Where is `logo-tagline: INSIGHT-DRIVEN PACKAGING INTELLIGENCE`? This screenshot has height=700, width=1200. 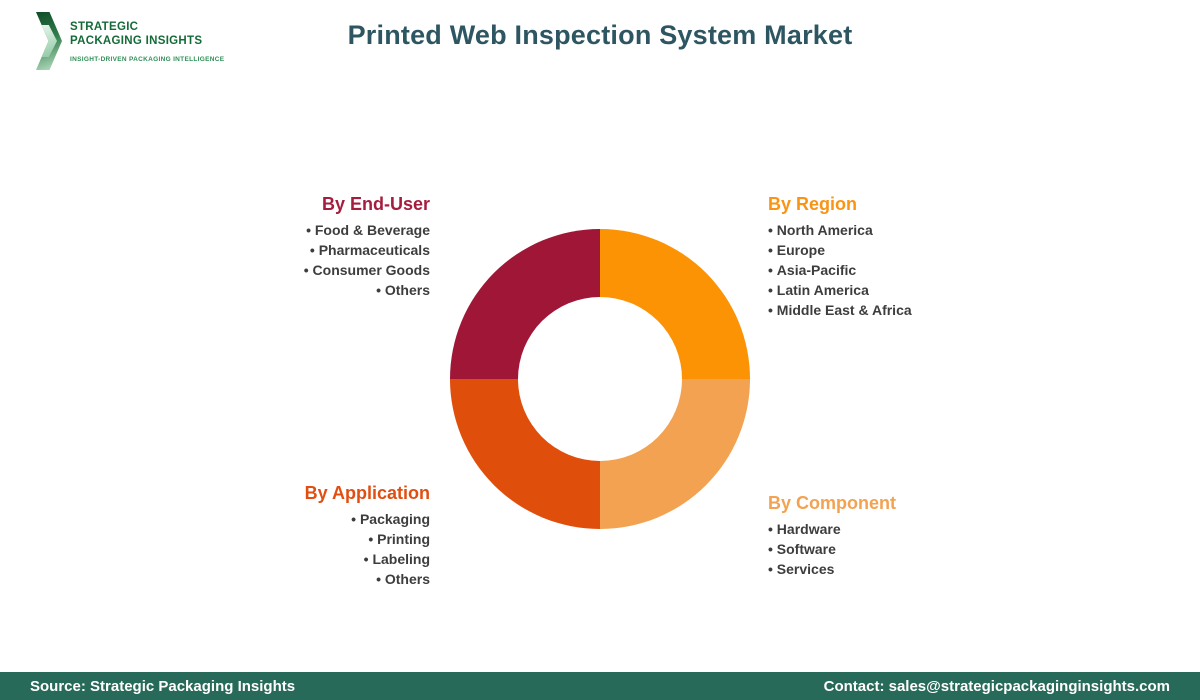 logo-tagline: INSIGHT-DRIVEN PACKAGING INTELLIGENCE is located at coordinates (147, 59).